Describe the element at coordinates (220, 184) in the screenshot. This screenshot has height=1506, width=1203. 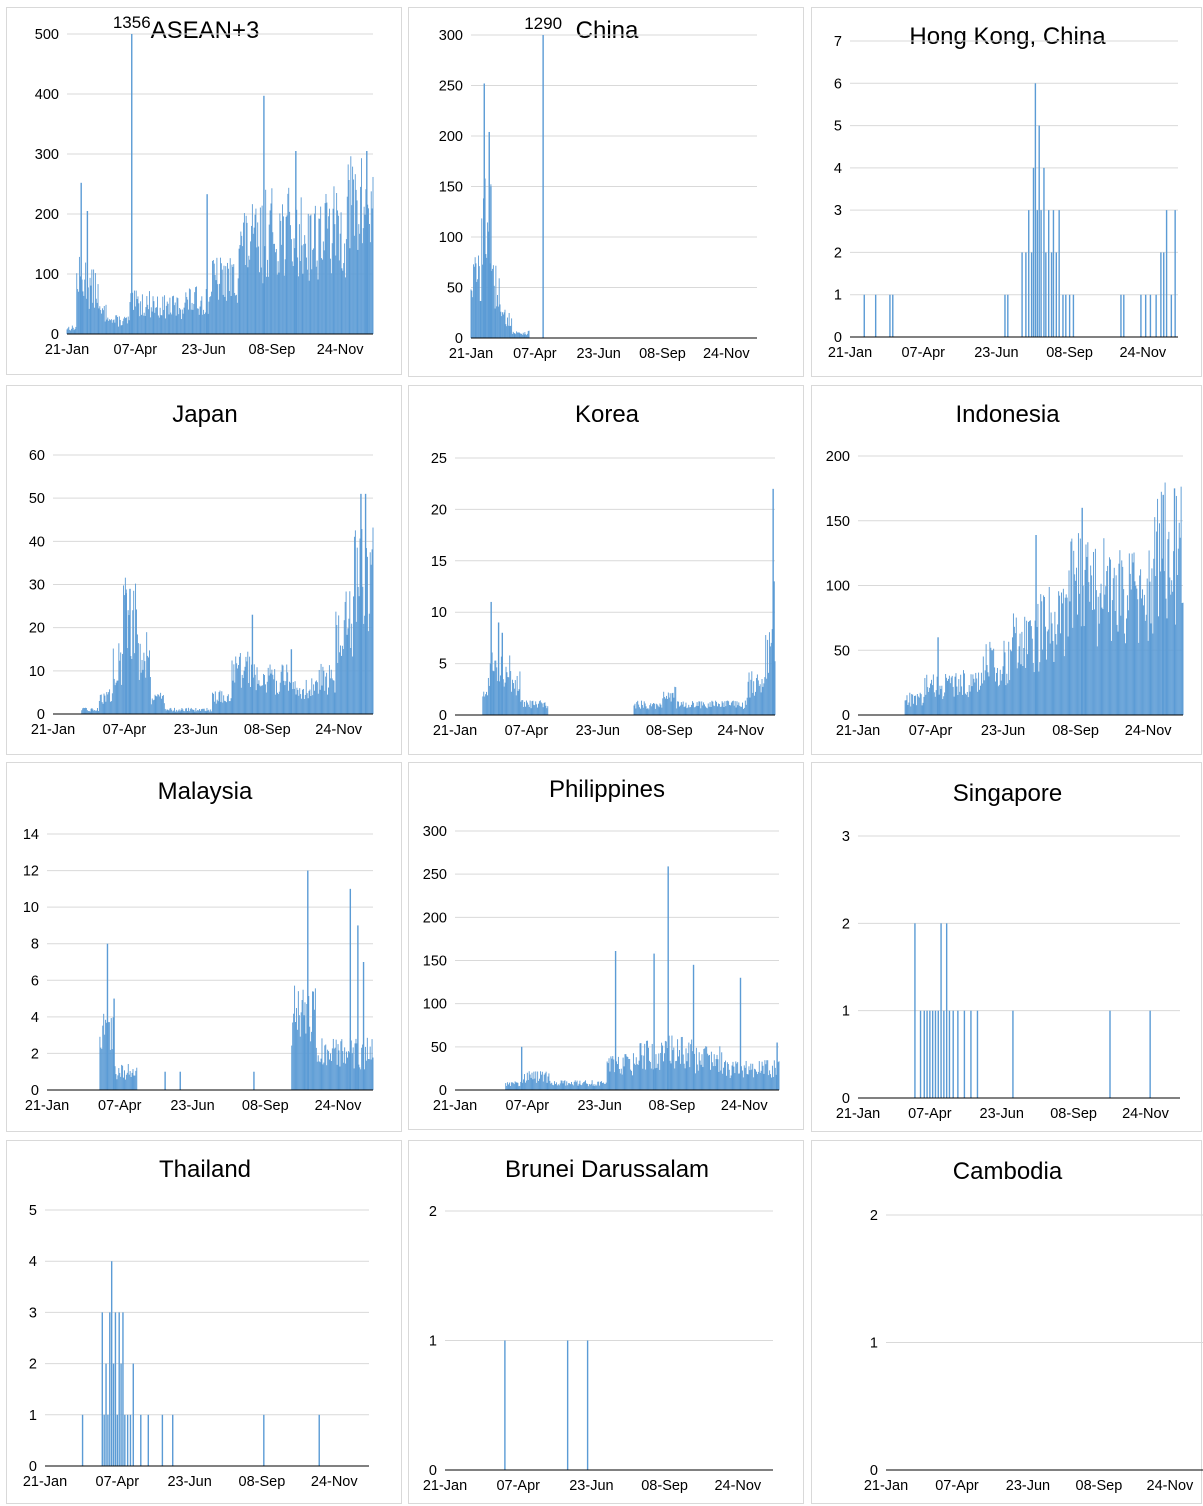
I see `bar-series` at that location.